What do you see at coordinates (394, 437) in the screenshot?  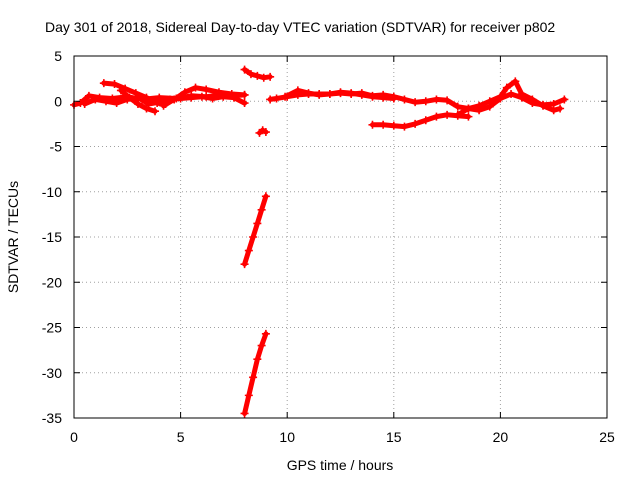 I see `x-tick-label: 15` at bounding box center [394, 437].